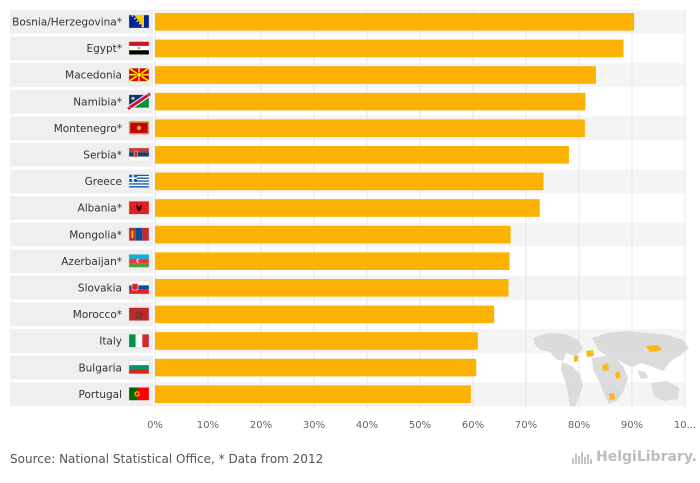  What do you see at coordinates (316, 341) in the screenshot?
I see `bar-italy` at bounding box center [316, 341].